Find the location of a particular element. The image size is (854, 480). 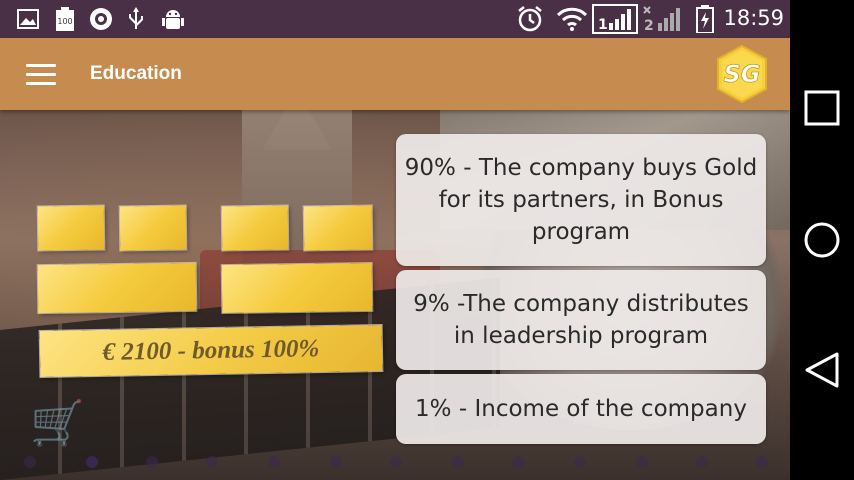

bonus-gold-bar: € 2100 - bonus 100% is located at coordinates (211, 351).